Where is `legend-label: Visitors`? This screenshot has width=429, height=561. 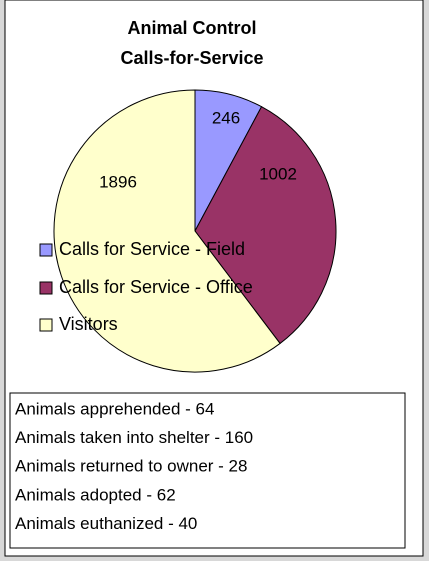 legend-label: Visitors is located at coordinates (88, 324).